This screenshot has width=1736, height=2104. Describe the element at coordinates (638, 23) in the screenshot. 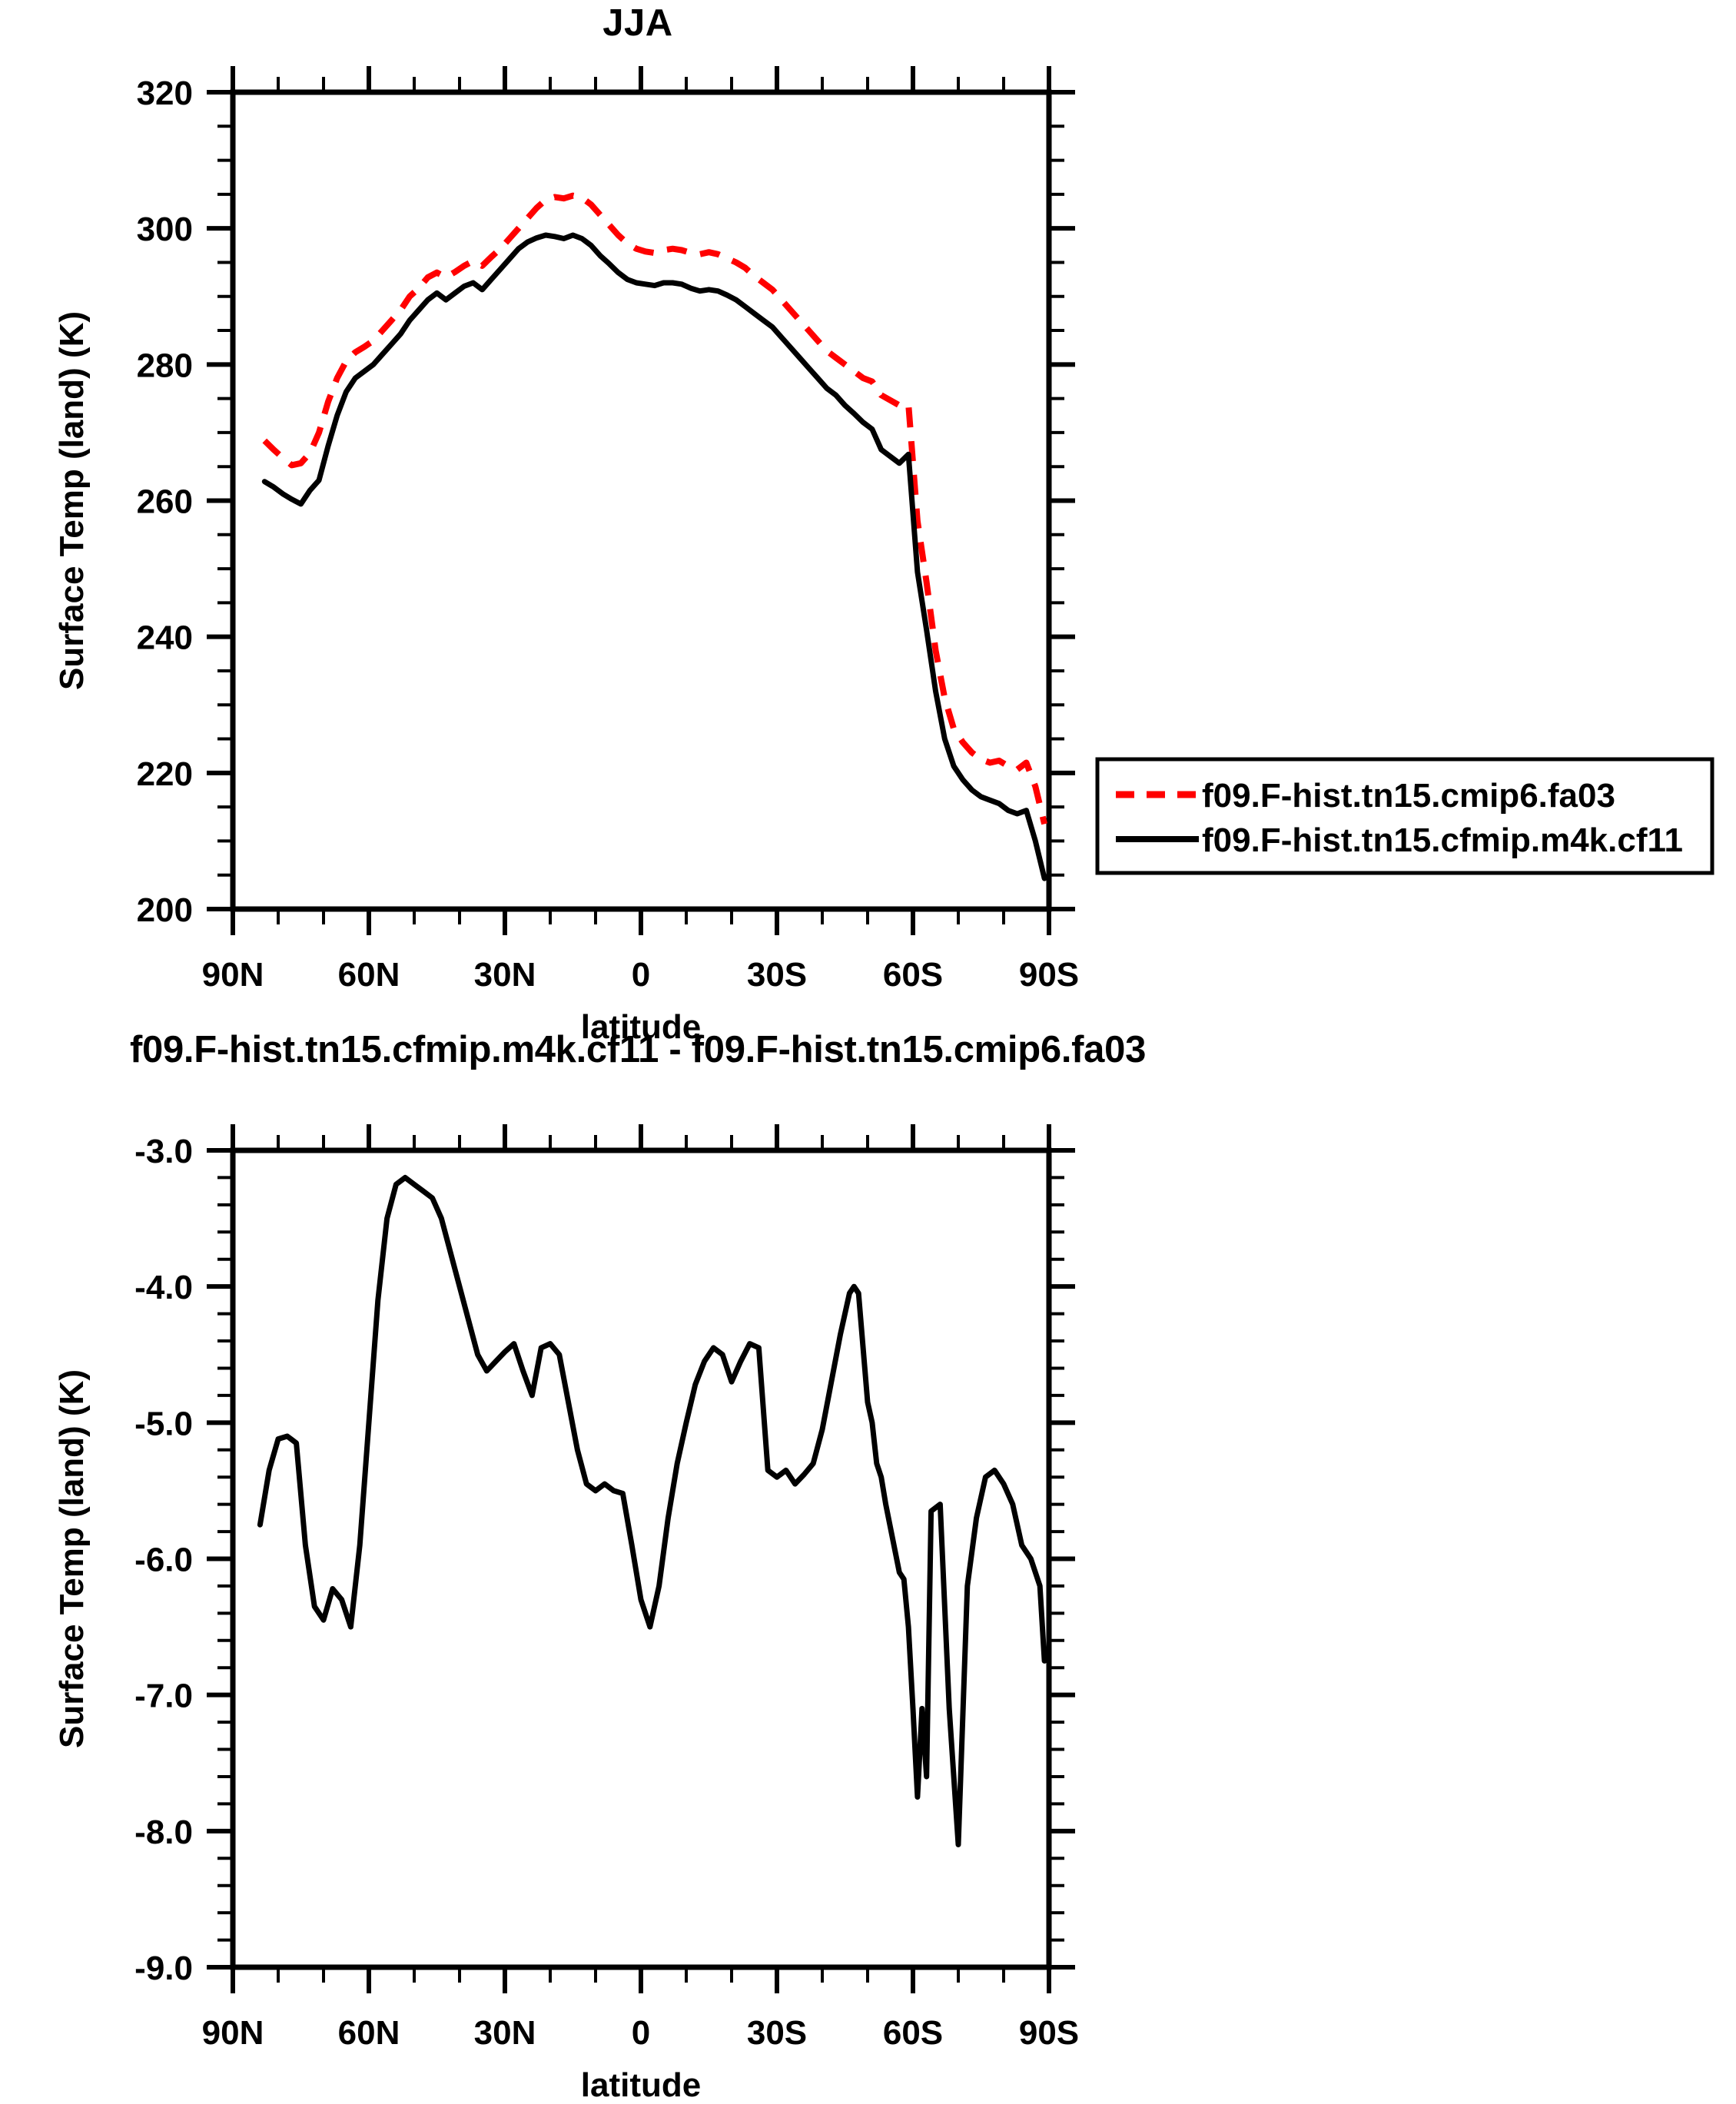

I see `top-chart-title: JJA` at that location.